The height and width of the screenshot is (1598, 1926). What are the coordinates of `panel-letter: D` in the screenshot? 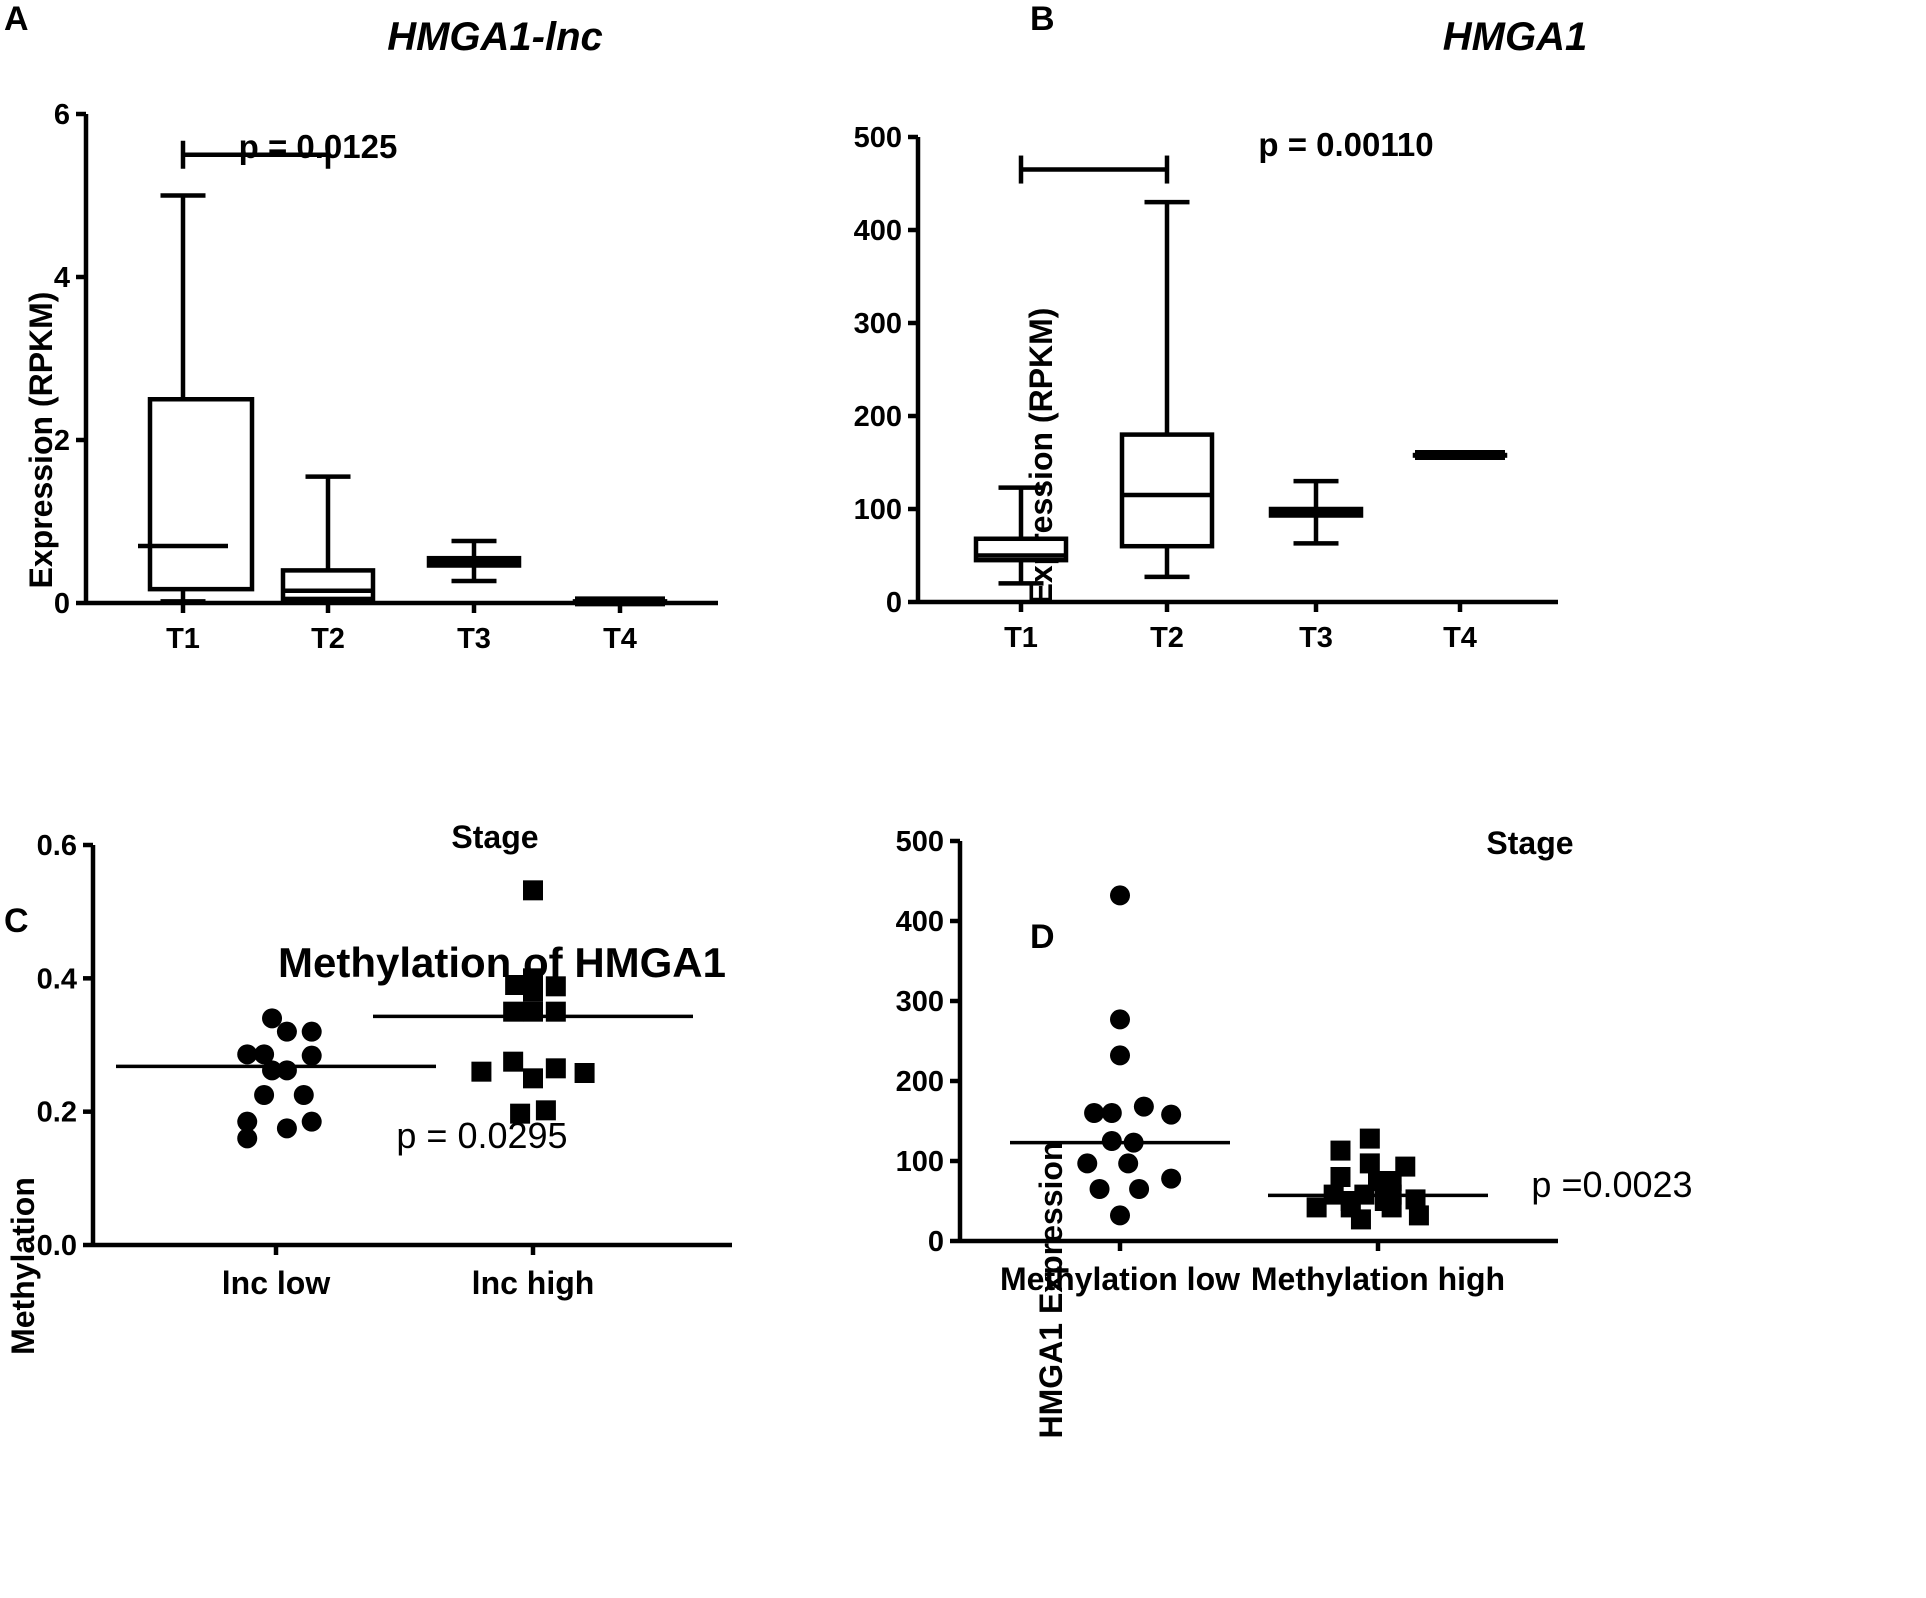 It's located at (1042, 937).